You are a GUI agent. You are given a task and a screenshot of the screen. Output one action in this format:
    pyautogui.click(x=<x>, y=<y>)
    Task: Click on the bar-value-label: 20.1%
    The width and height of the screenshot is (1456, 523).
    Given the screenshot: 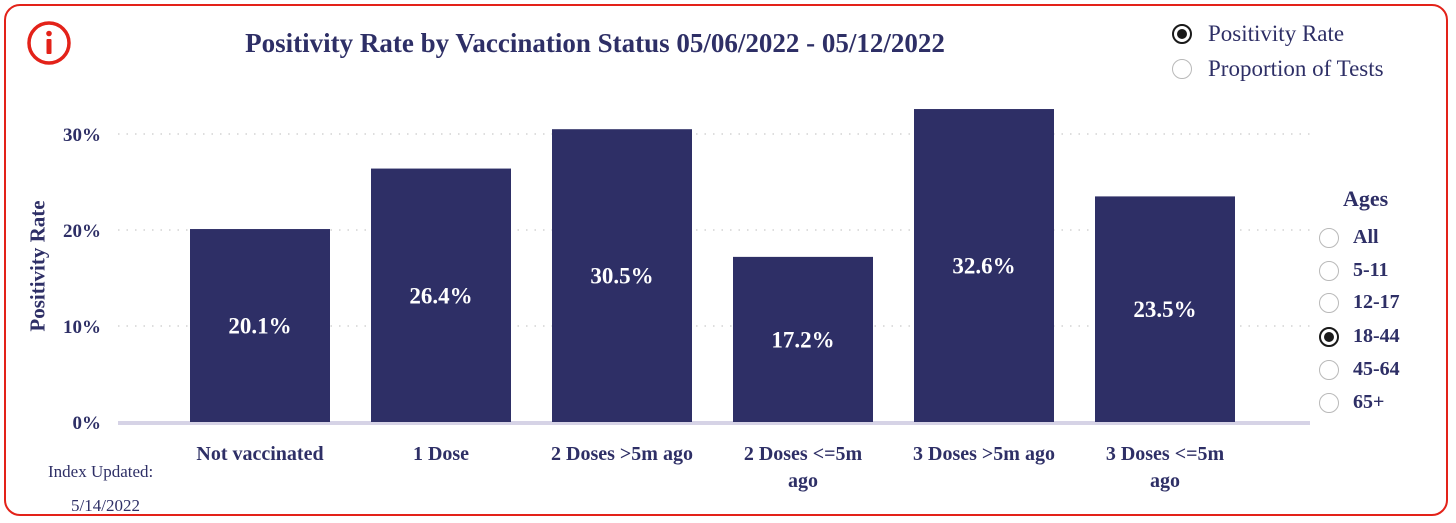 What is the action you would take?
    pyautogui.click(x=259, y=326)
    